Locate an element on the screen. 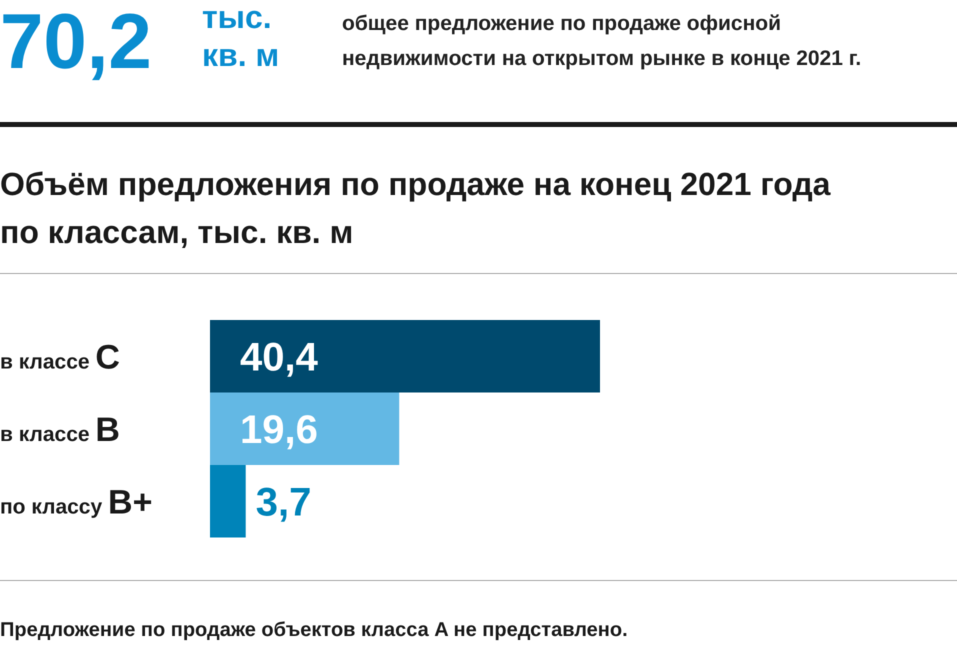 The height and width of the screenshot is (645, 957). data-label: 40,4 is located at coordinates (279, 357).